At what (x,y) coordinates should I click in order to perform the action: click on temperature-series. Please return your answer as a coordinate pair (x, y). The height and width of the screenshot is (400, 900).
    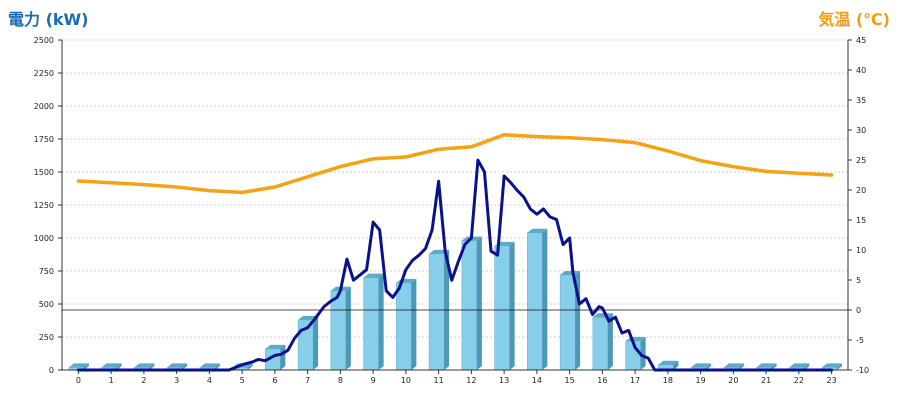
    Looking at the image, I should click on (455, 164).